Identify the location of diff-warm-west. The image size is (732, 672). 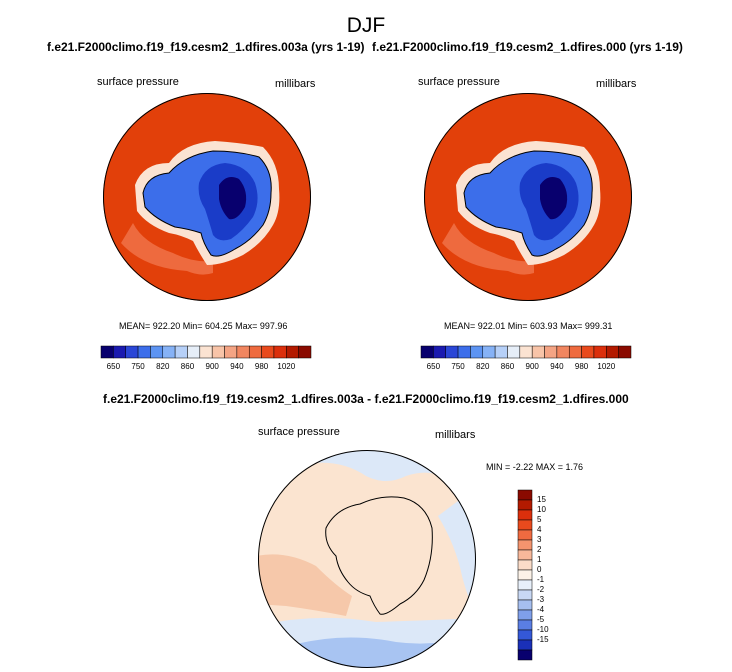
(305, 585).